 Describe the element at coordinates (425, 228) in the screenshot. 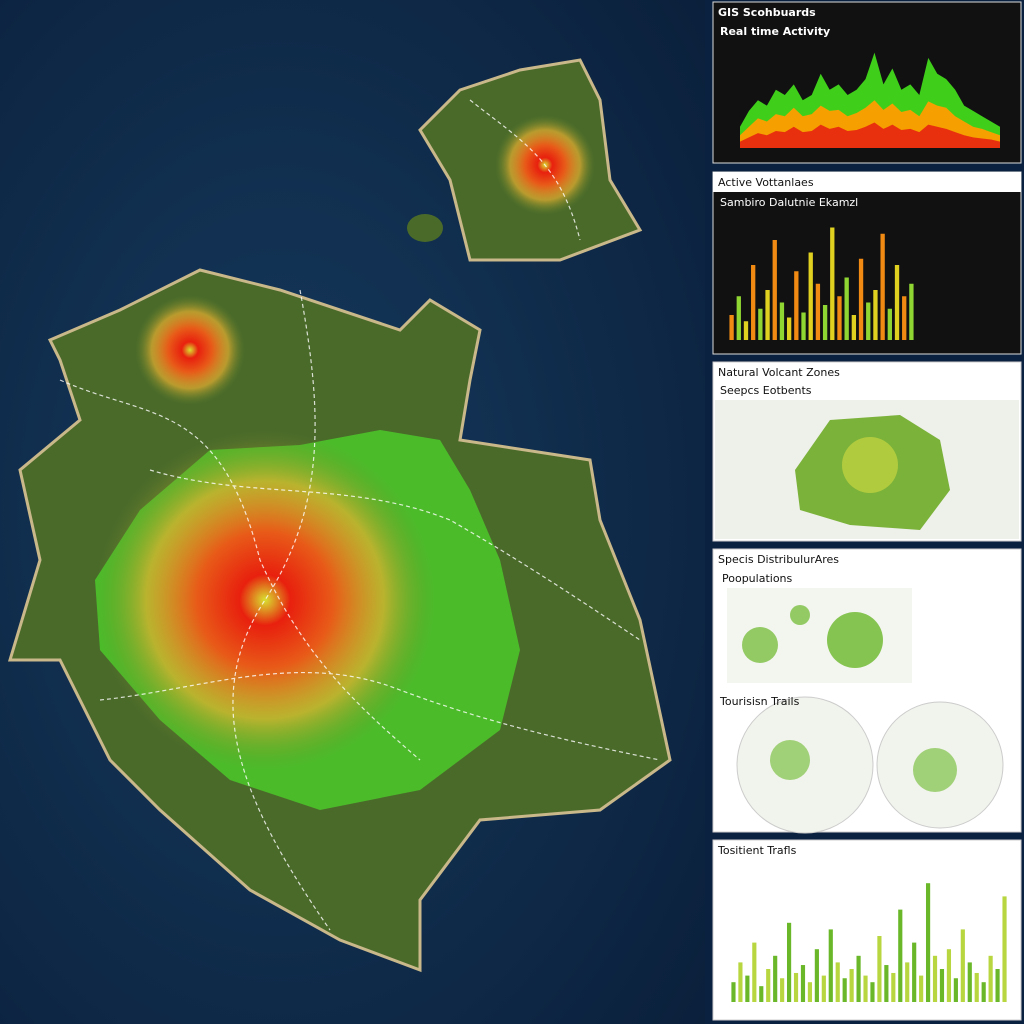

I see `islet` at that location.